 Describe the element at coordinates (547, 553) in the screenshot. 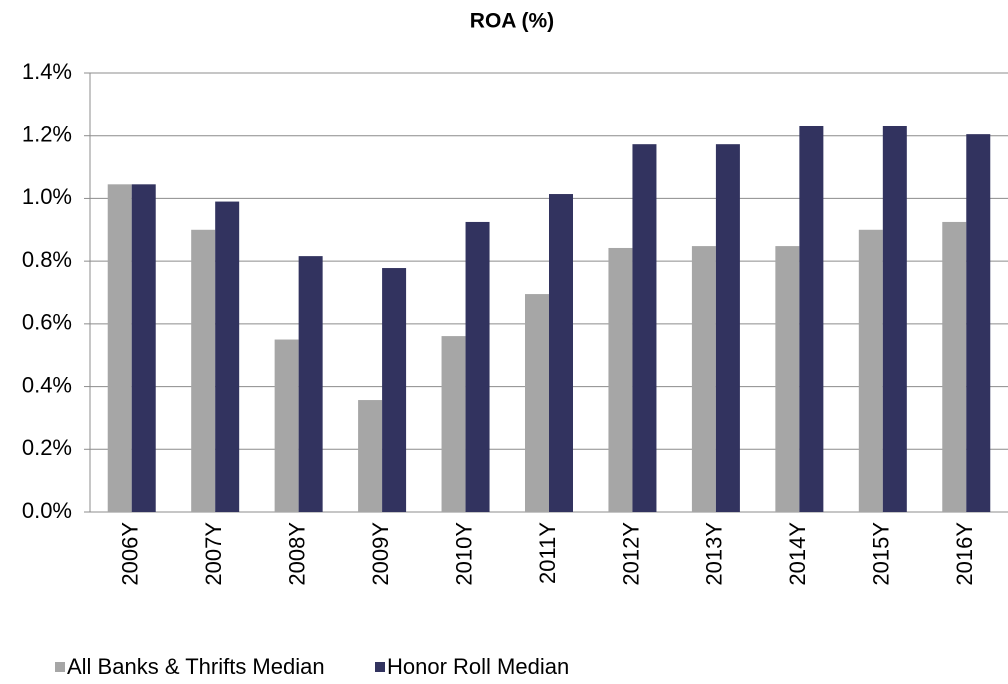

I see `x-tick-label: 2011Y` at that location.